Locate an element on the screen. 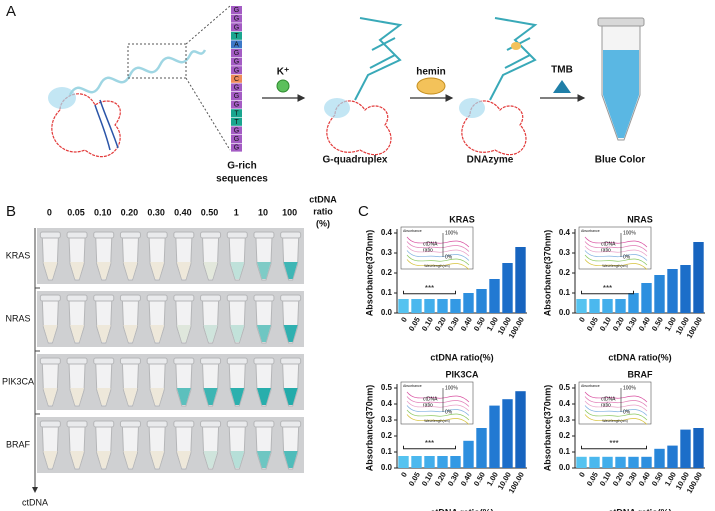  significance-label: *** is located at coordinates (613, 443).